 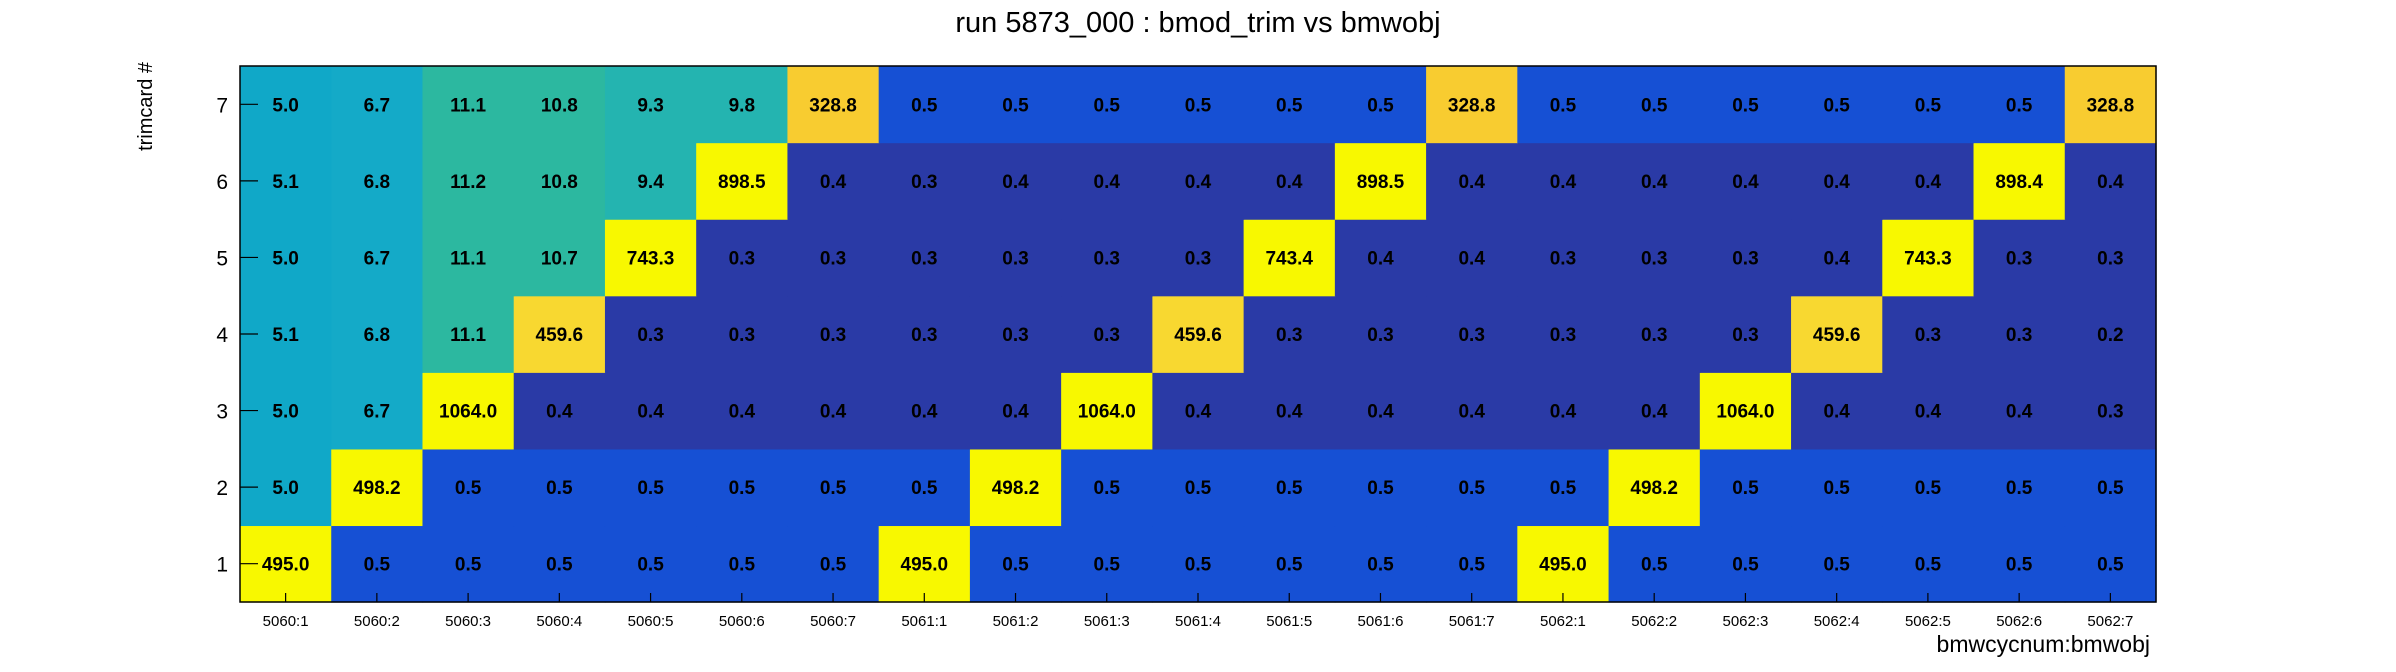 What do you see at coordinates (222, 258) in the screenshot?
I see `y-tick-label: 5` at bounding box center [222, 258].